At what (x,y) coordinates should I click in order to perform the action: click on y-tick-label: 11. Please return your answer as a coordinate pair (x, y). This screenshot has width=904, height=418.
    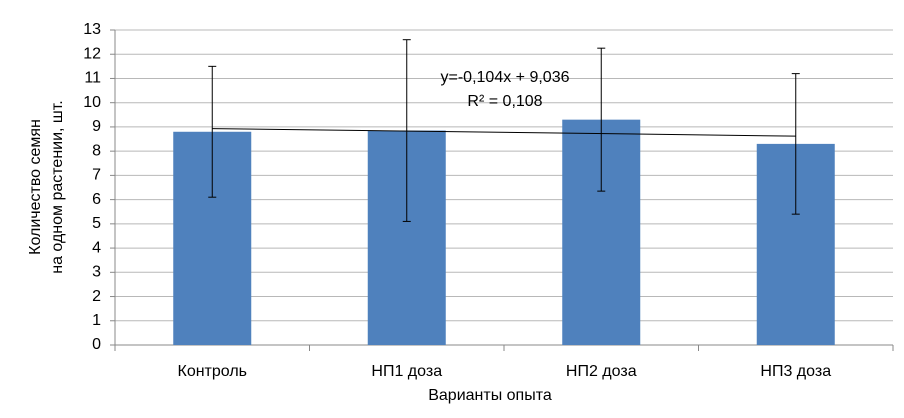
    Looking at the image, I should click on (92, 78).